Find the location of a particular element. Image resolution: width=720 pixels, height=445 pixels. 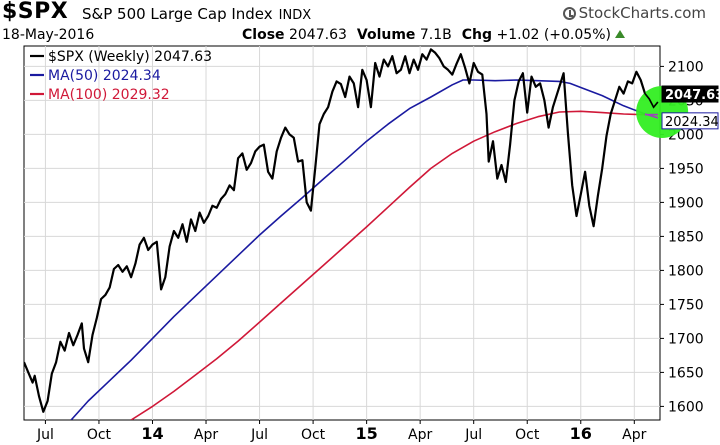

y-tick-label: 1850 is located at coordinates (686, 237).